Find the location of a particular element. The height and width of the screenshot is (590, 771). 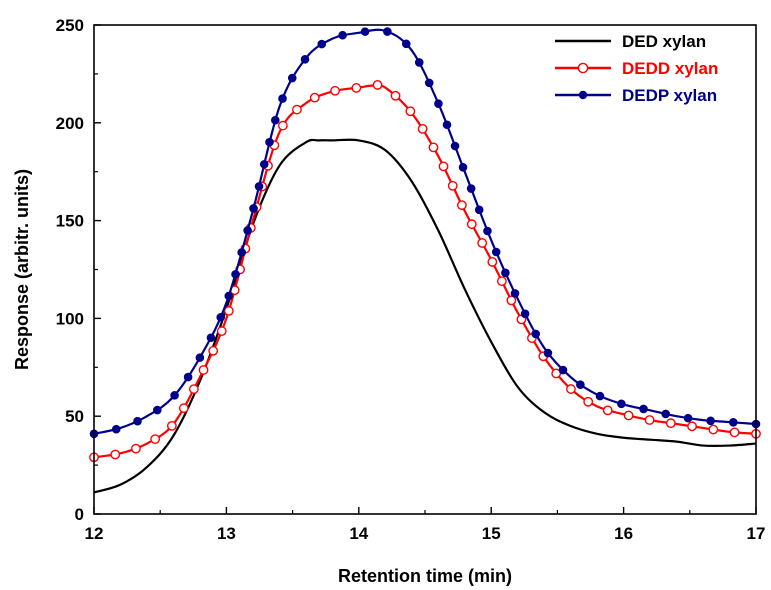

y-tick-label: 250 is located at coordinates (70, 25).